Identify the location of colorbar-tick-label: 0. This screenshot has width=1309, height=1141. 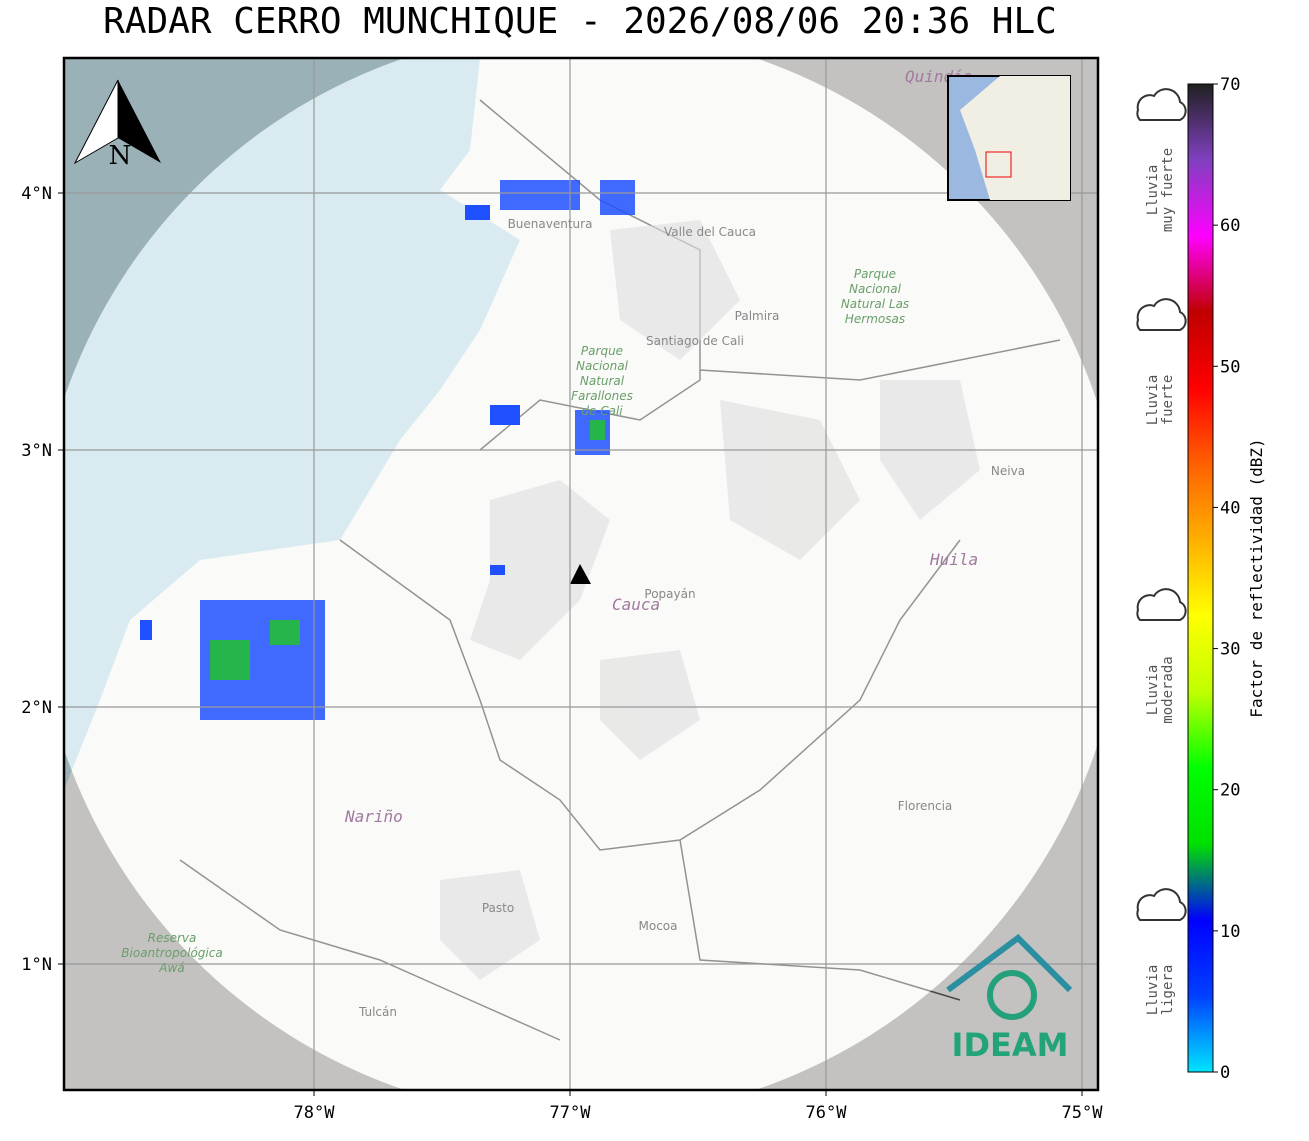
(1225, 1073).